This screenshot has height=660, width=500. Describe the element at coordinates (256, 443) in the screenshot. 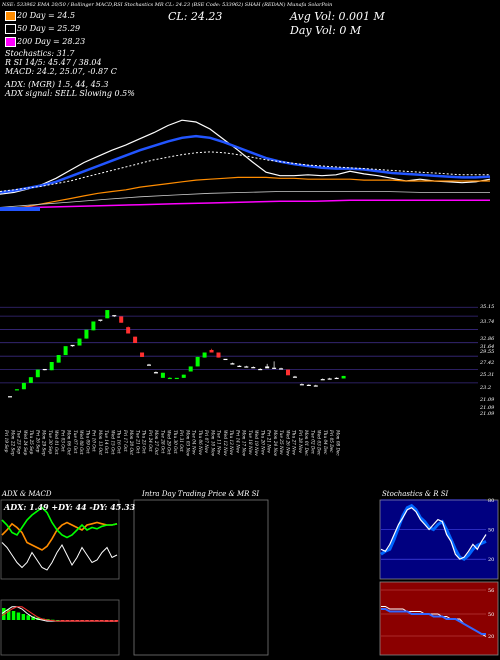

I see `date-axis-label: Wed 19 Nov` at that location.